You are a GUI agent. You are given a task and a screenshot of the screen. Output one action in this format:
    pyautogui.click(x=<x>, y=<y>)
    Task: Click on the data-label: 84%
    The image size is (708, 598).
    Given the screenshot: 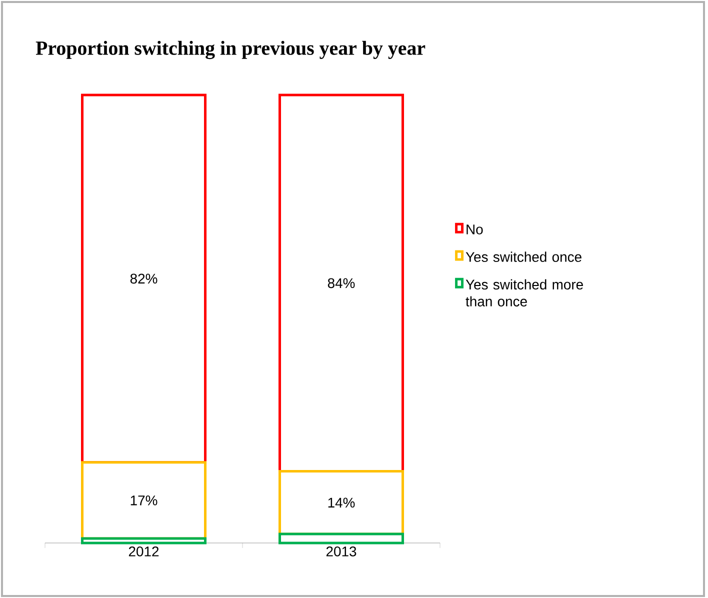 What is the action you would take?
    pyautogui.click(x=341, y=283)
    